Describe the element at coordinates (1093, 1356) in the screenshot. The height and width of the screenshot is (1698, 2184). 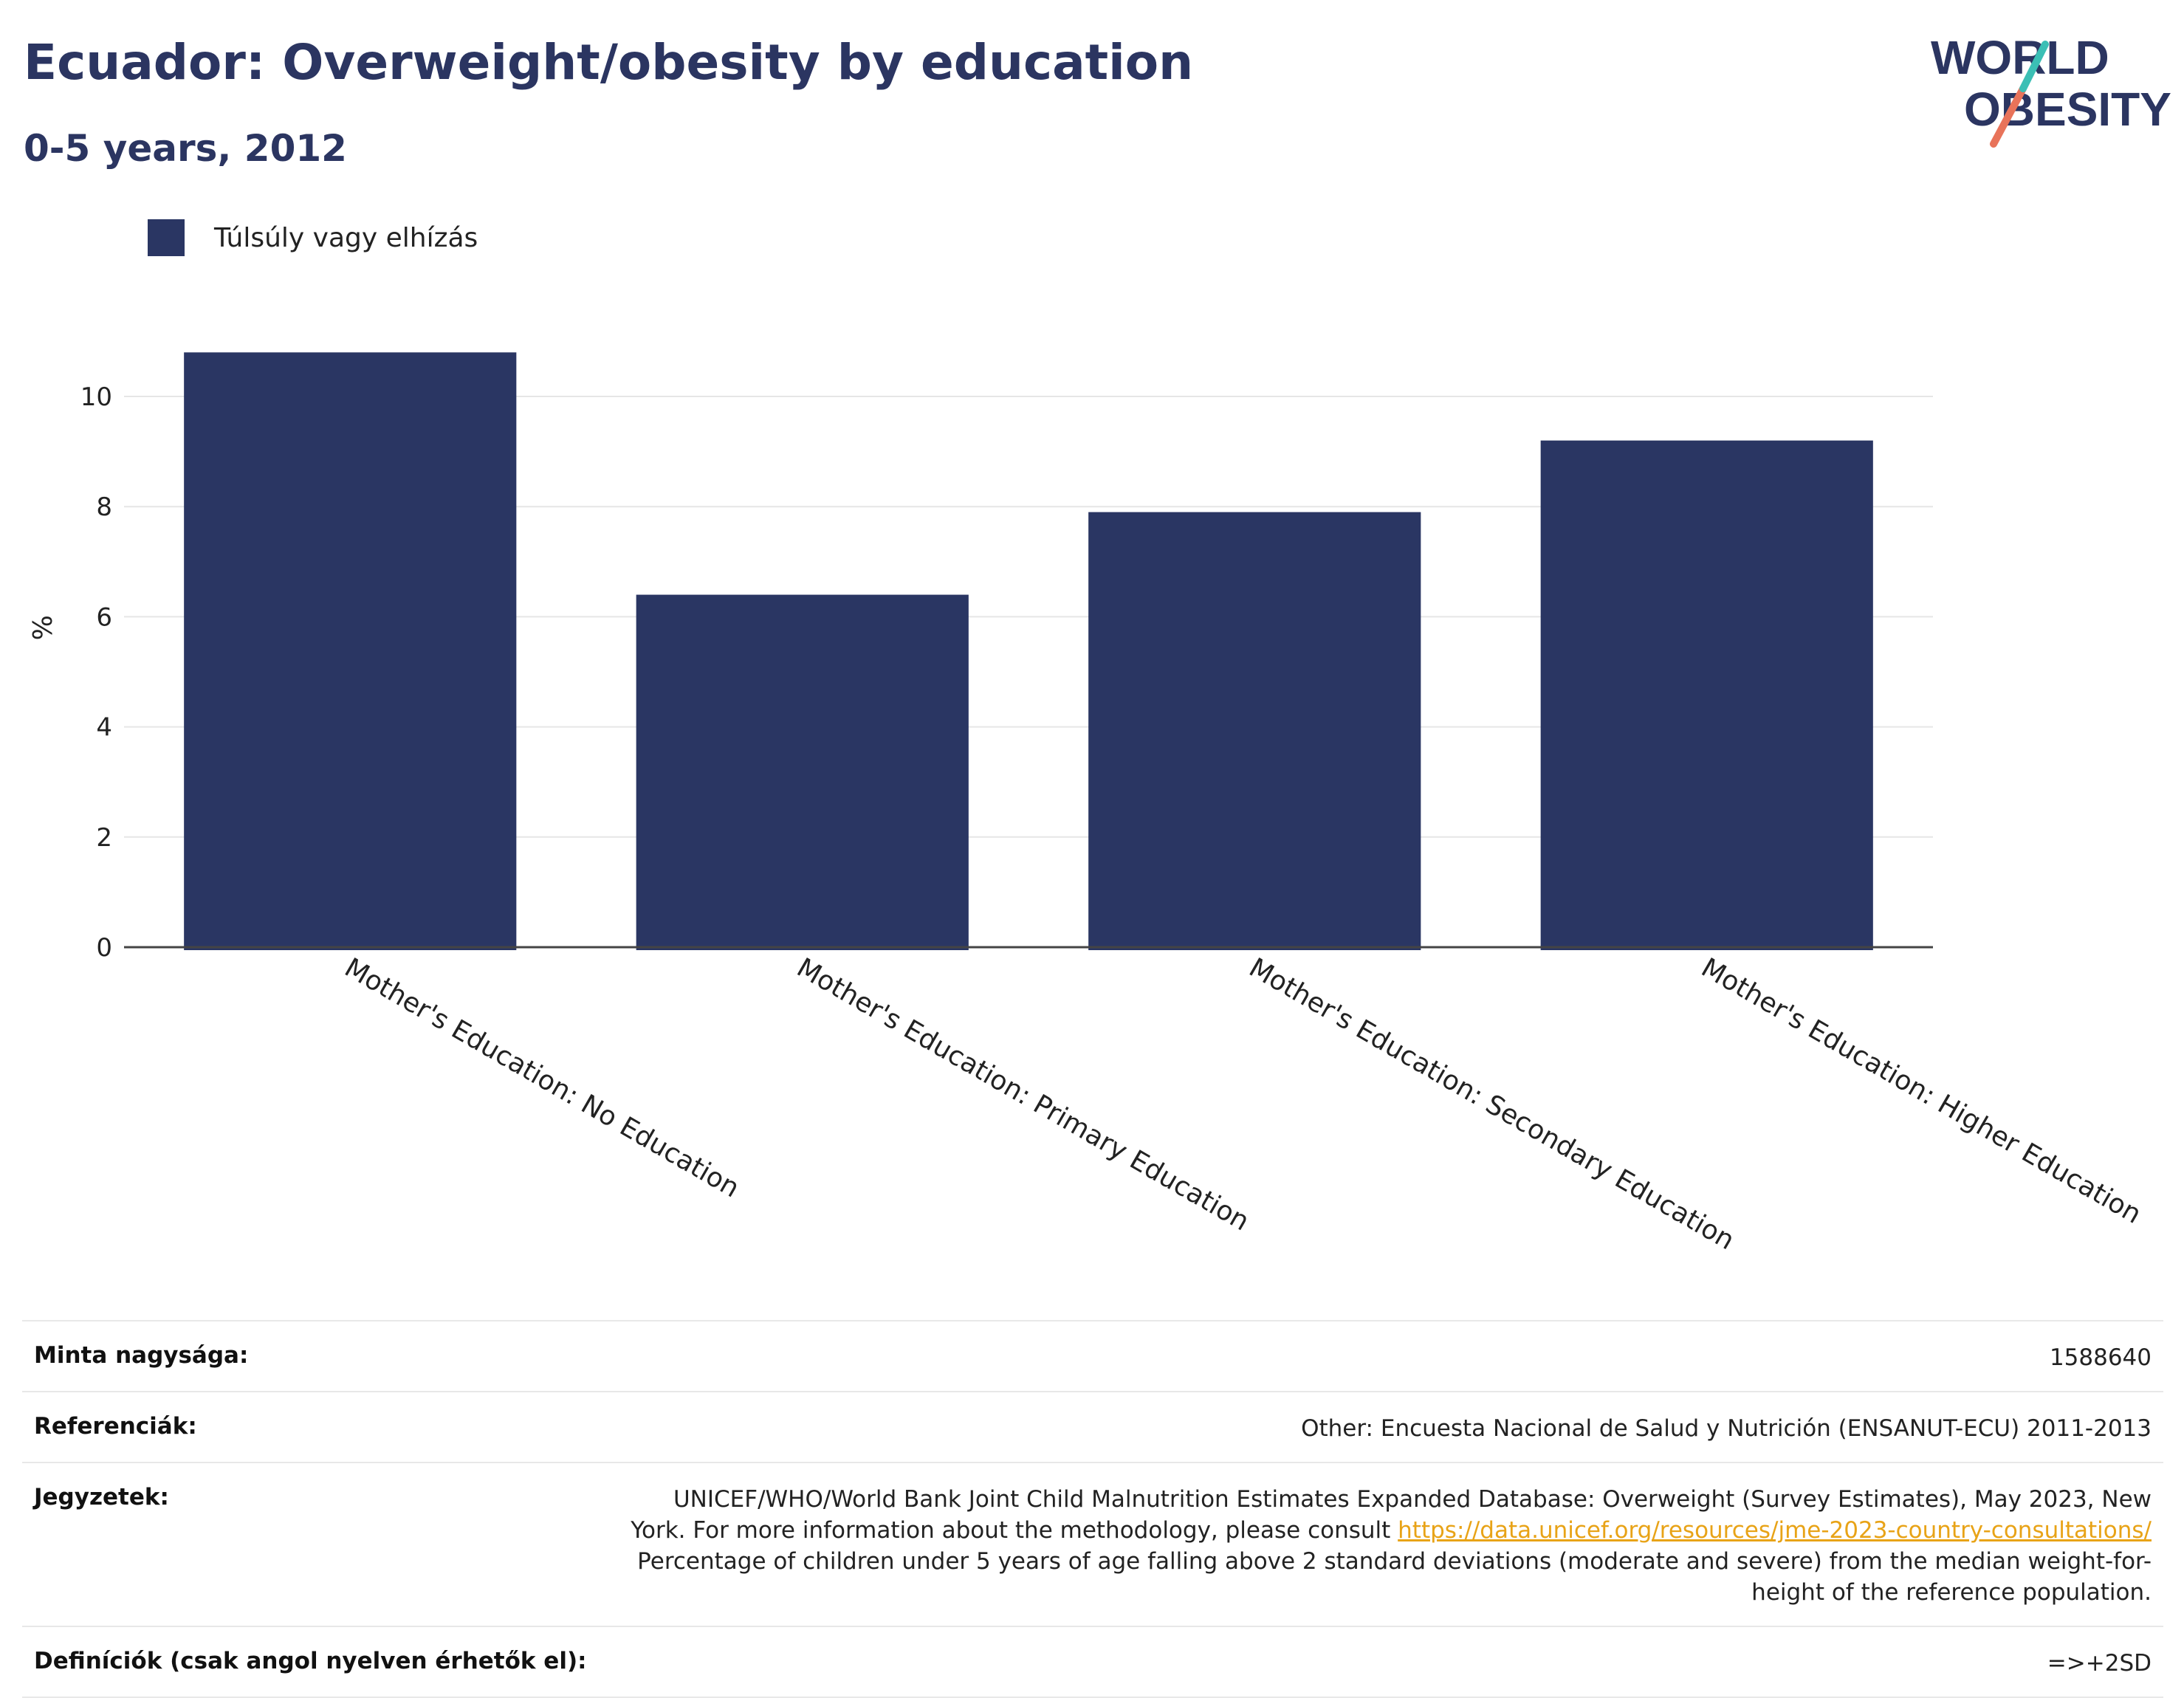
I see `sample-size-row: Minta nagysága: 1588640` at that location.